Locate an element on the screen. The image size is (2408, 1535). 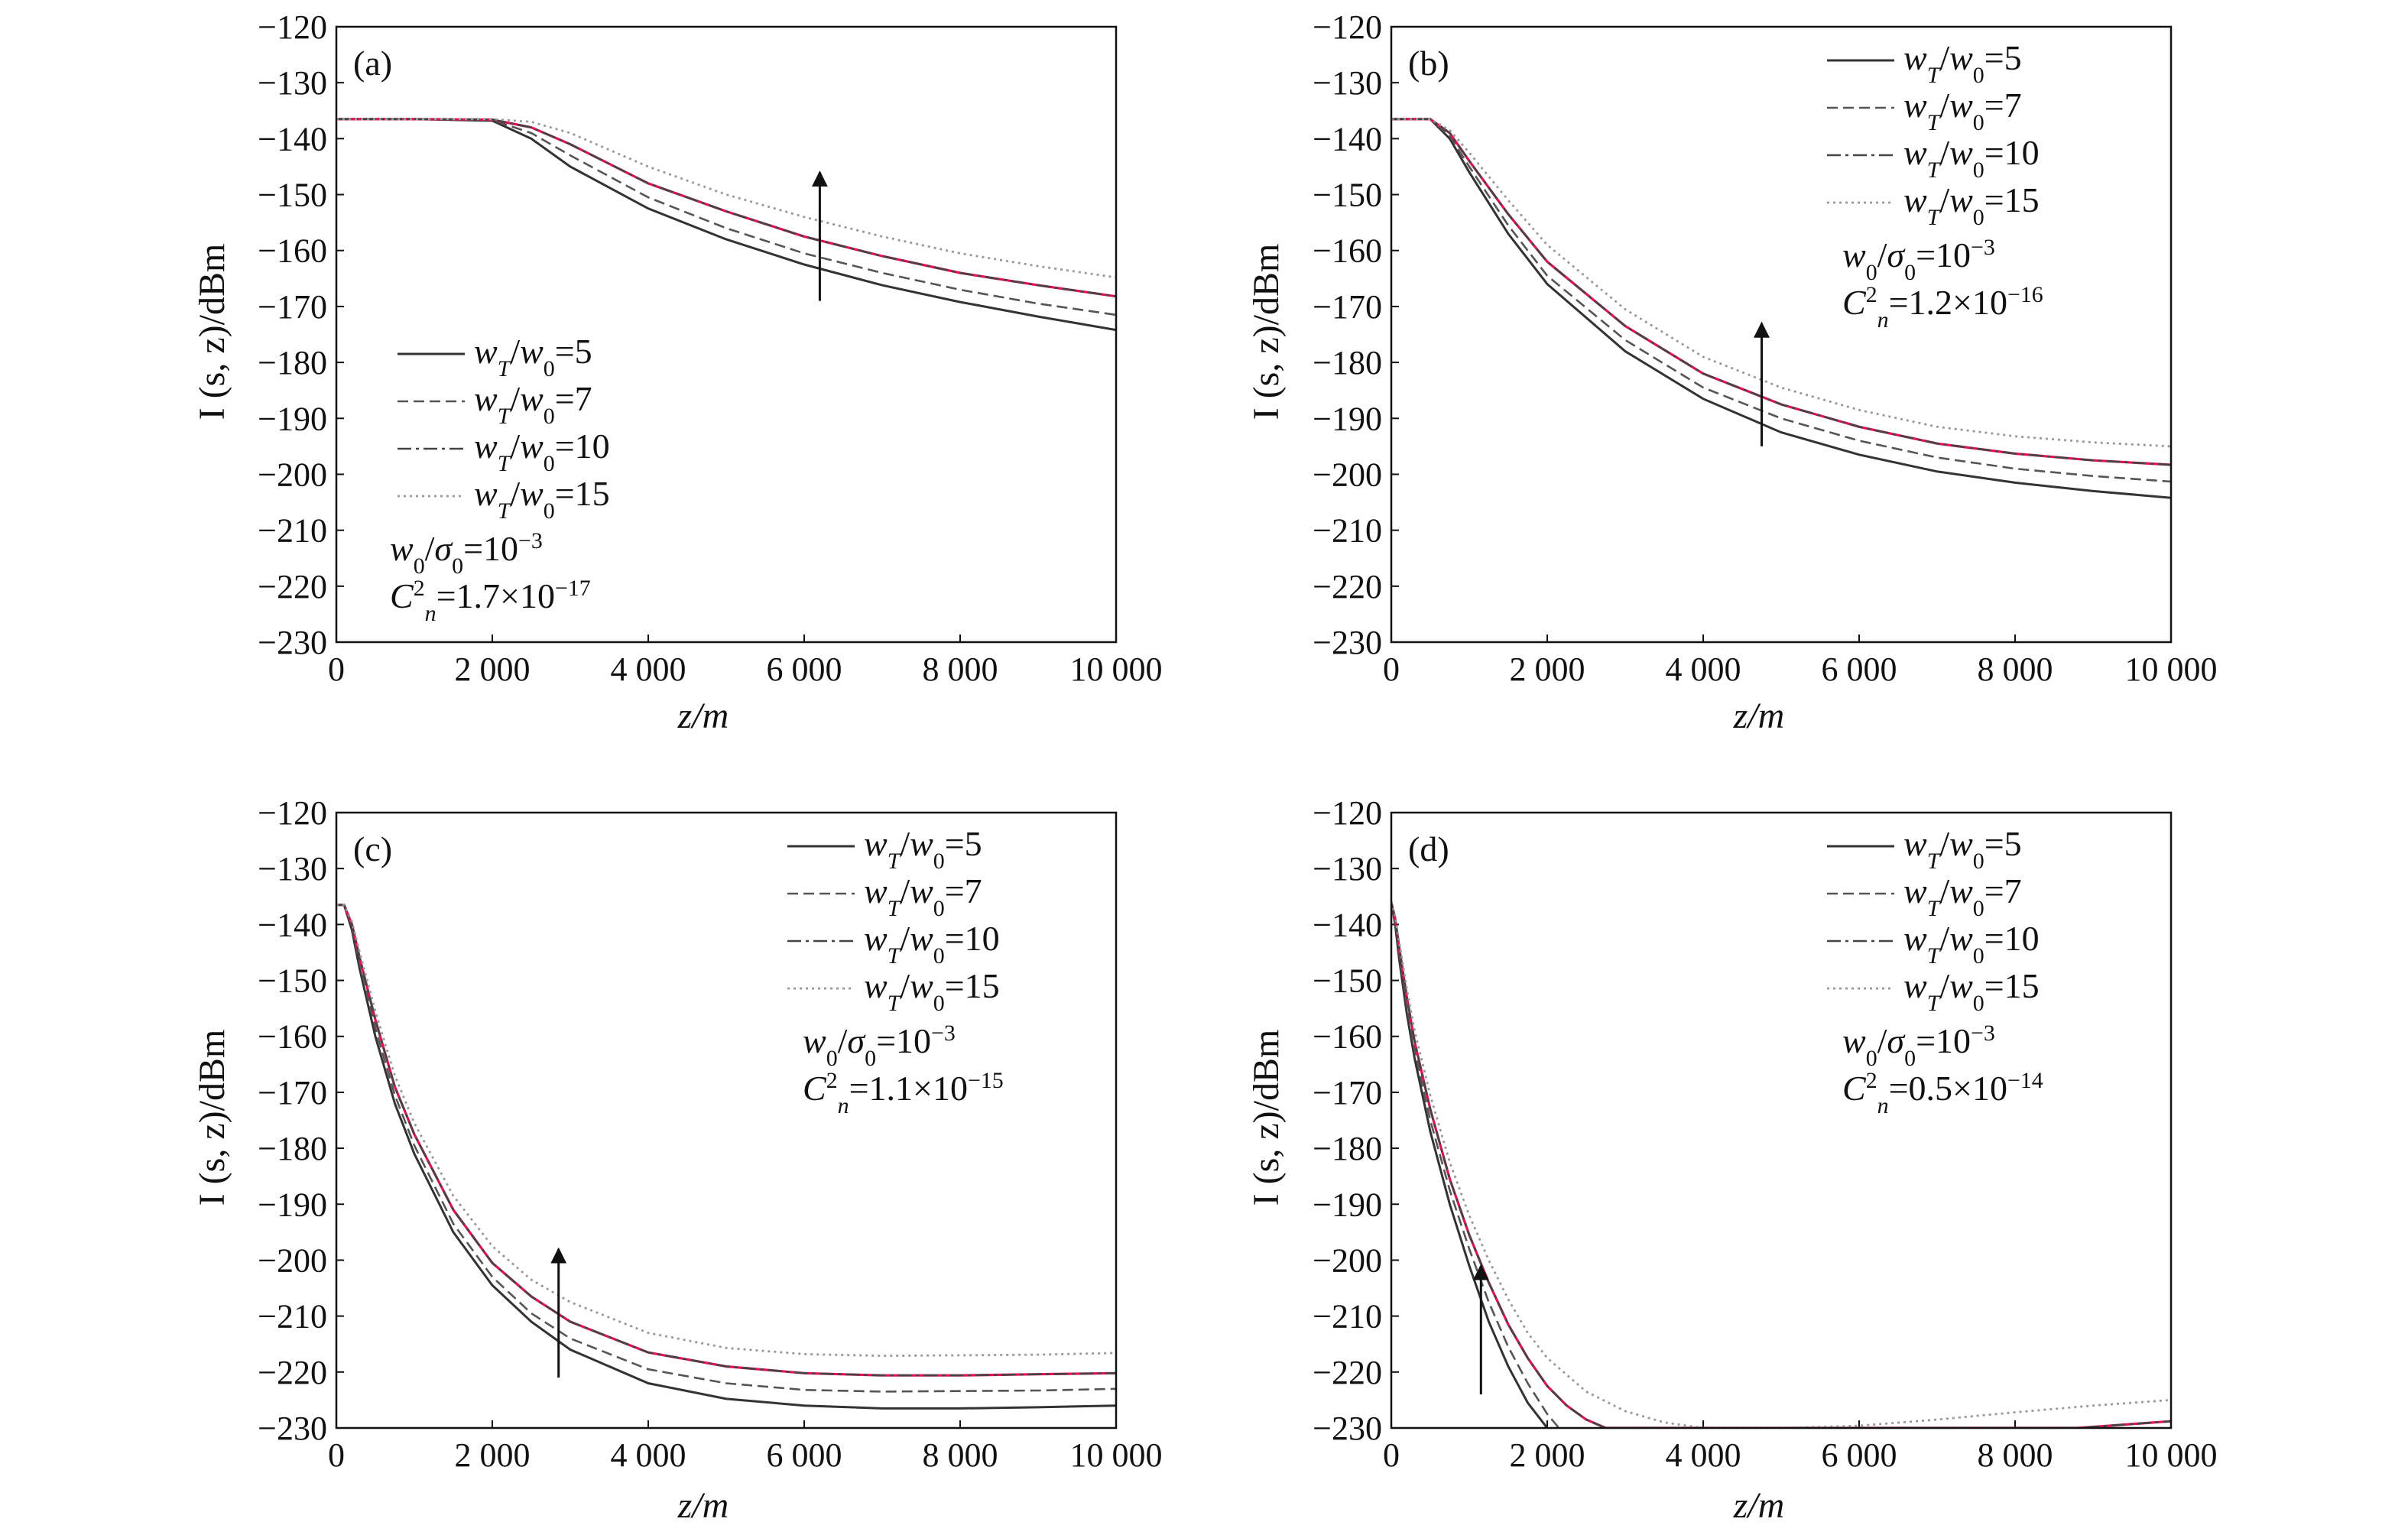
x-tick-label-a: 4 000 is located at coordinates (648, 669).